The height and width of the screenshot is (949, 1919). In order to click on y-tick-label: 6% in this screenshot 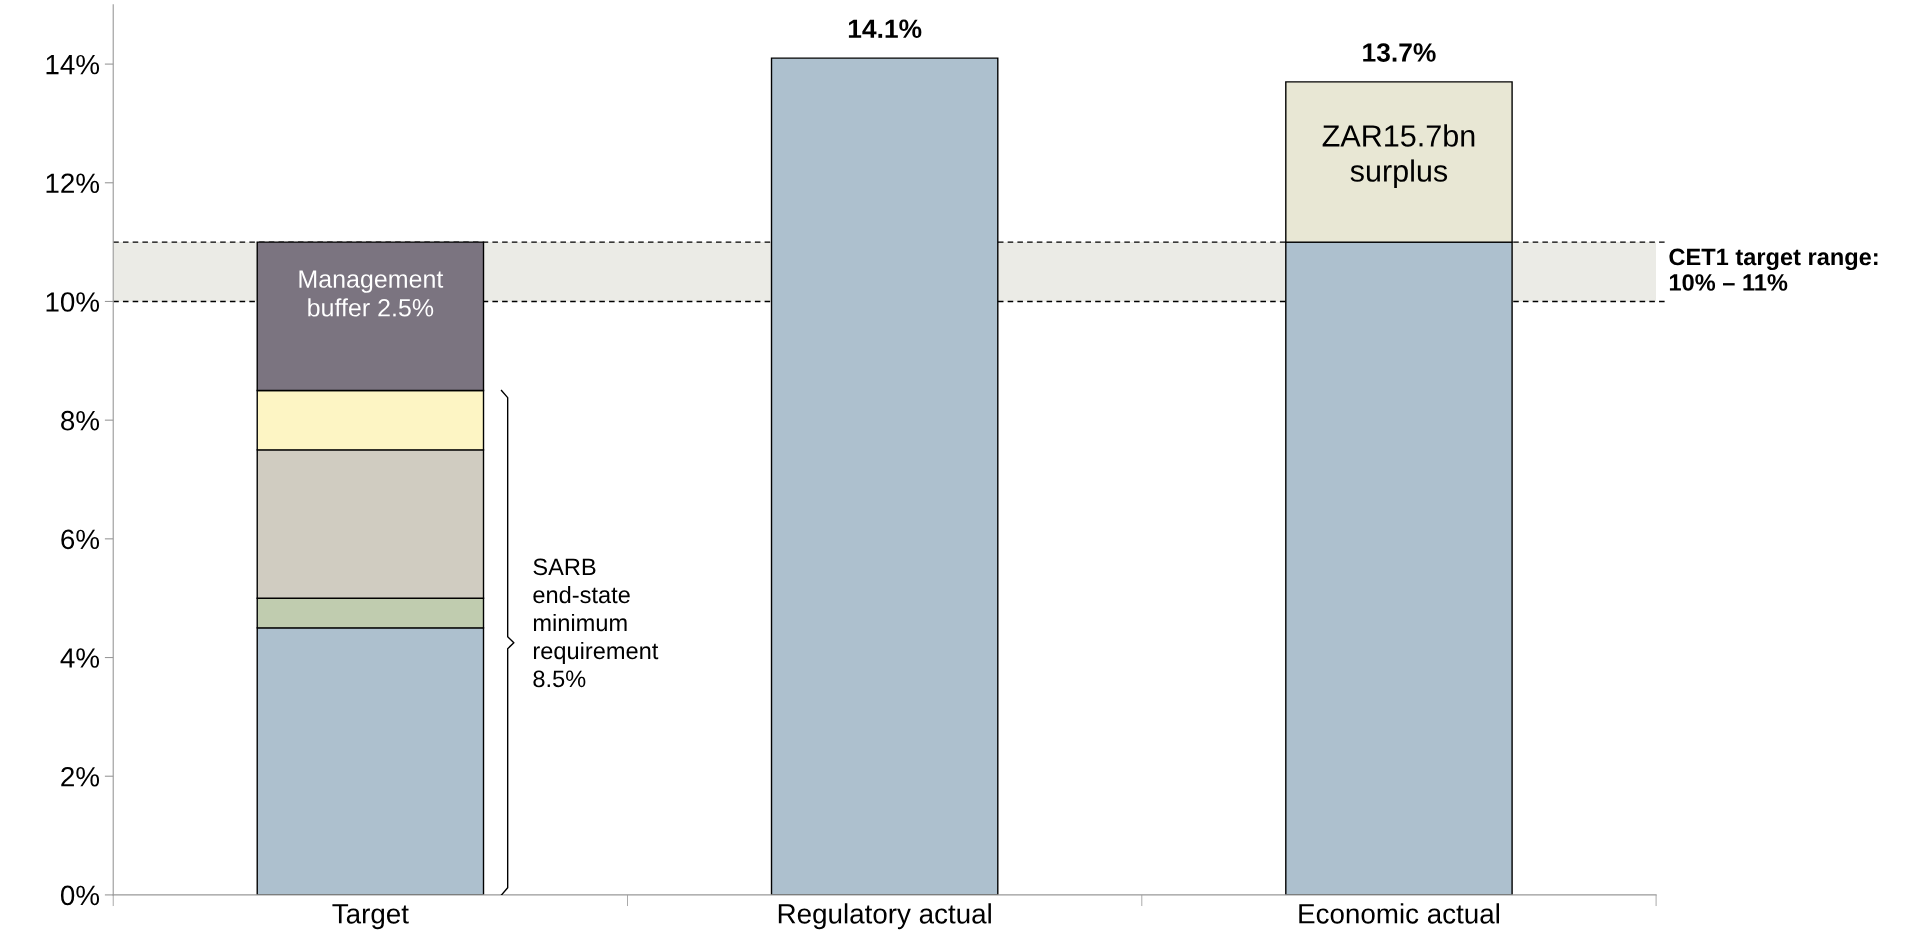, I will do `click(80, 539)`.